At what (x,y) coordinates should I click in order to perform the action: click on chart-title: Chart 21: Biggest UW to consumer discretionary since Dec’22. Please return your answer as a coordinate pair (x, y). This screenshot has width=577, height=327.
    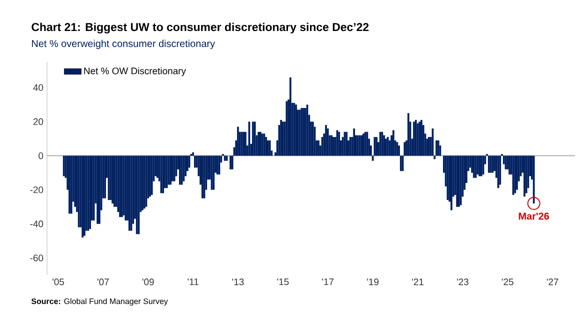
    Looking at the image, I should click on (200, 28).